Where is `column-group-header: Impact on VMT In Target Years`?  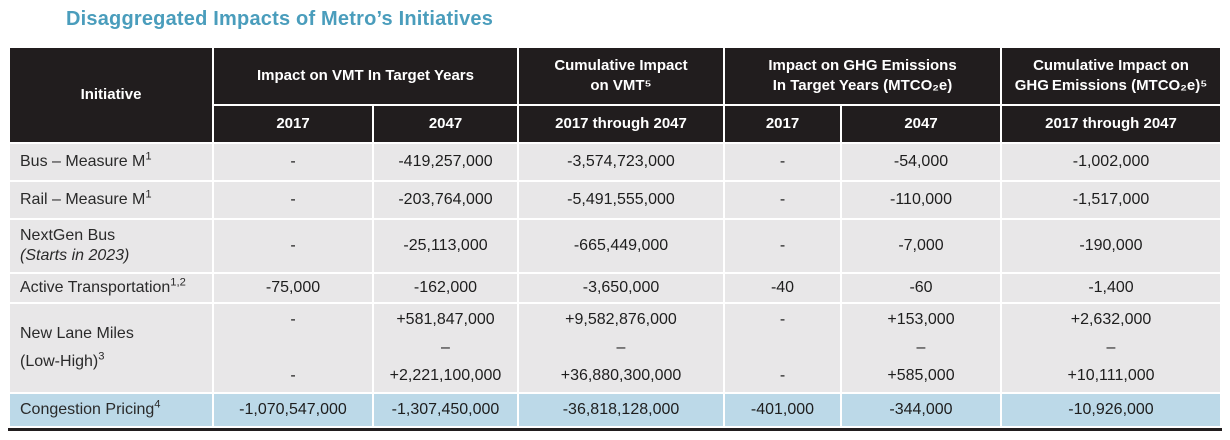 column-group-header: Impact on VMT In Target Years is located at coordinates (365, 76).